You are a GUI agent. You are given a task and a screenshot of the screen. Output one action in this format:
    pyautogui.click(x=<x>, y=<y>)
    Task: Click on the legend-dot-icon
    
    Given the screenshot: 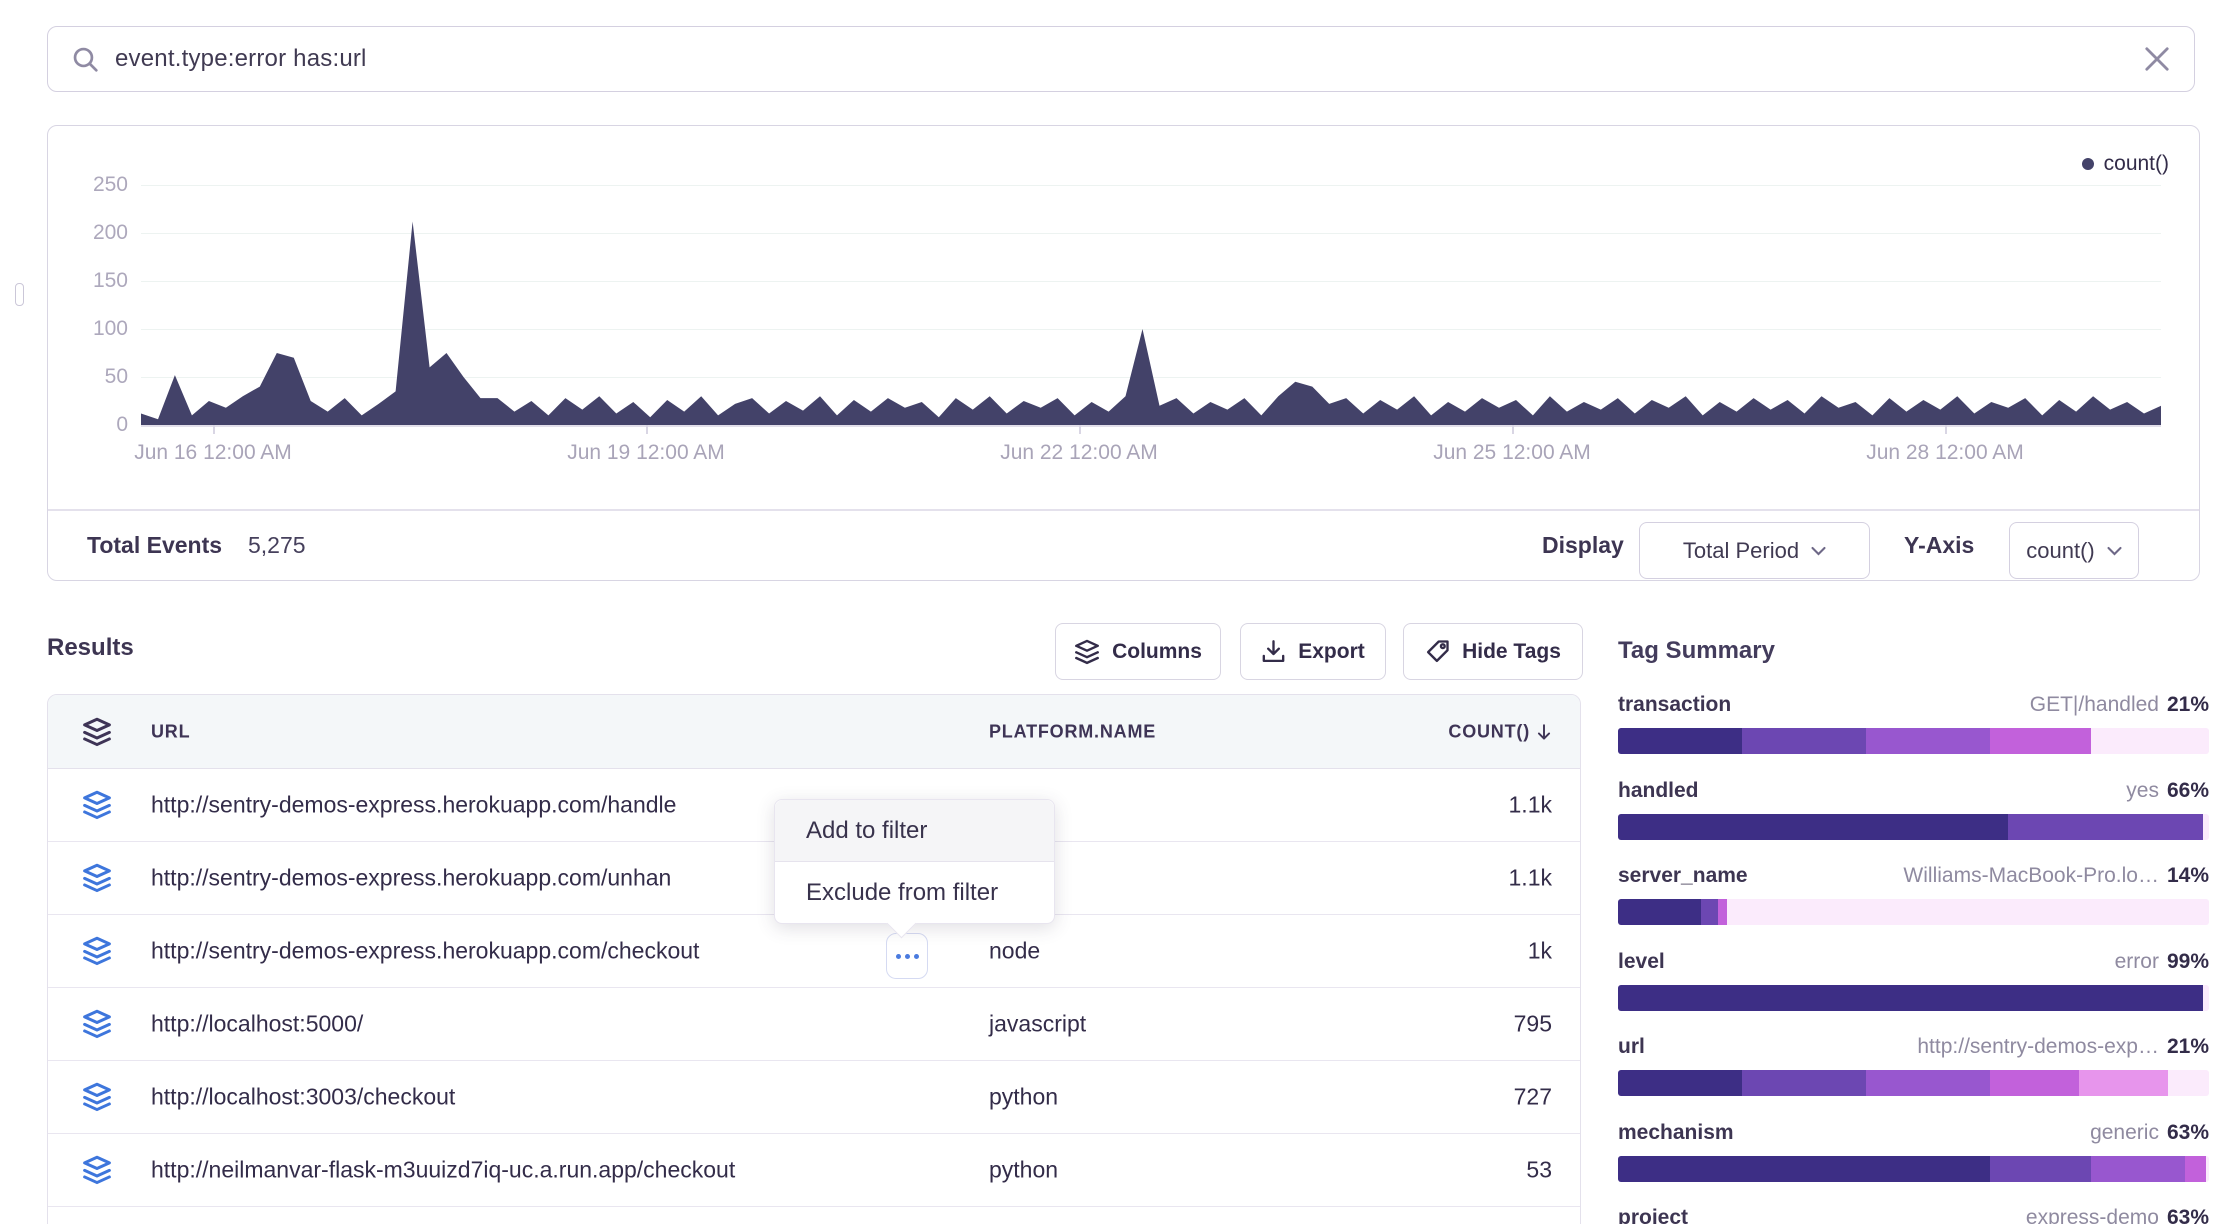 What is the action you would take?
    pyautogui.click(x=2087, y=164)
    